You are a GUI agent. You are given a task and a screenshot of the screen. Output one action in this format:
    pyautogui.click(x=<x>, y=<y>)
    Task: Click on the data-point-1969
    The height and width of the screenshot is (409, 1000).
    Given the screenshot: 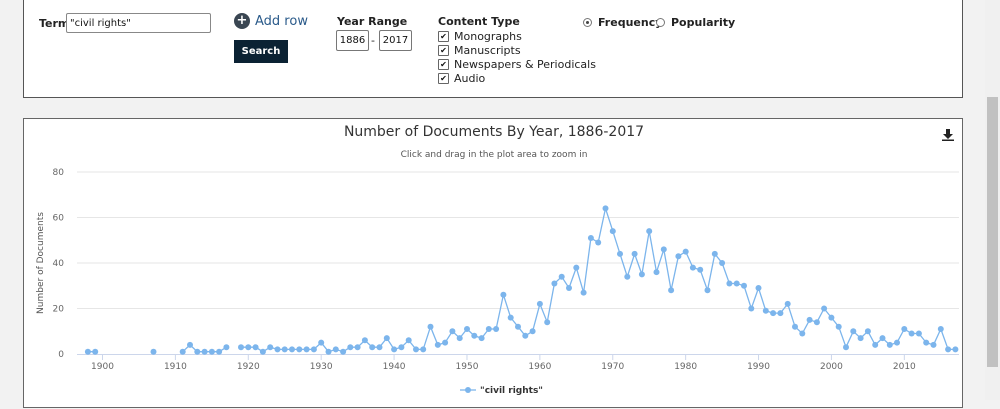 What is the action you would take?
    pyautogui.click(x=605, y=208)
    